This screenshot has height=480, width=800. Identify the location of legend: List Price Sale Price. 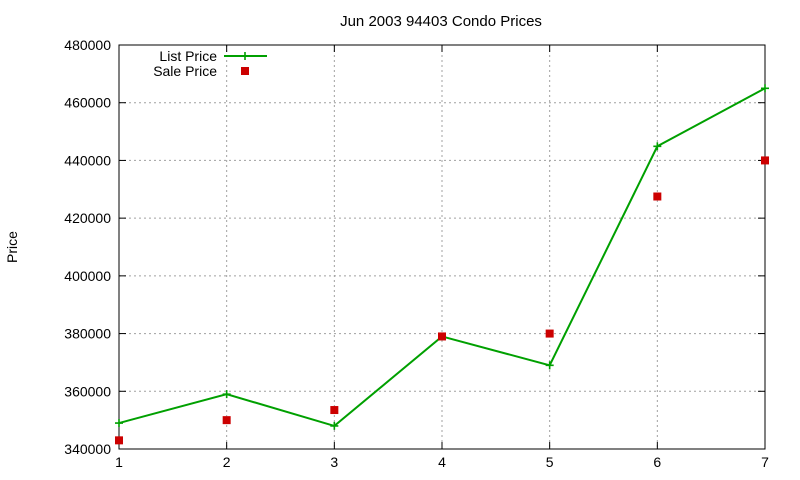
(210, 63).